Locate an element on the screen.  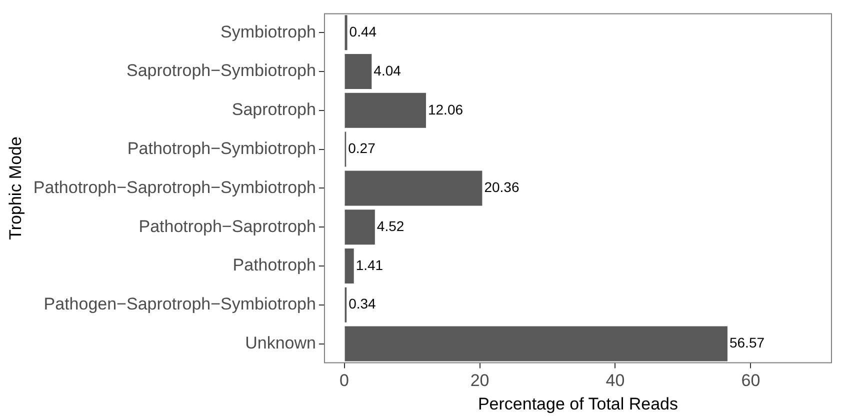
data-label: 0.34 is located at coordinates (362, 304).